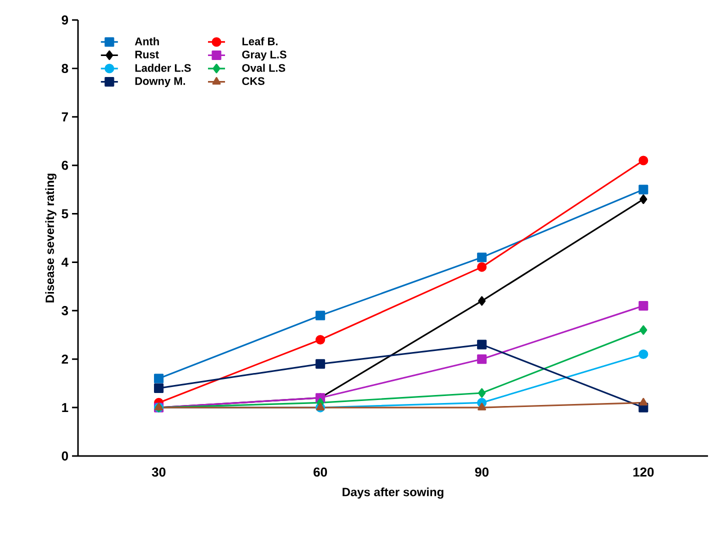 This screenshot has height=536, width=709. What do you see at coordinates (147, 54) in the screenshot?
I see `legend-label: Rust` at bounding box center [147, 54].